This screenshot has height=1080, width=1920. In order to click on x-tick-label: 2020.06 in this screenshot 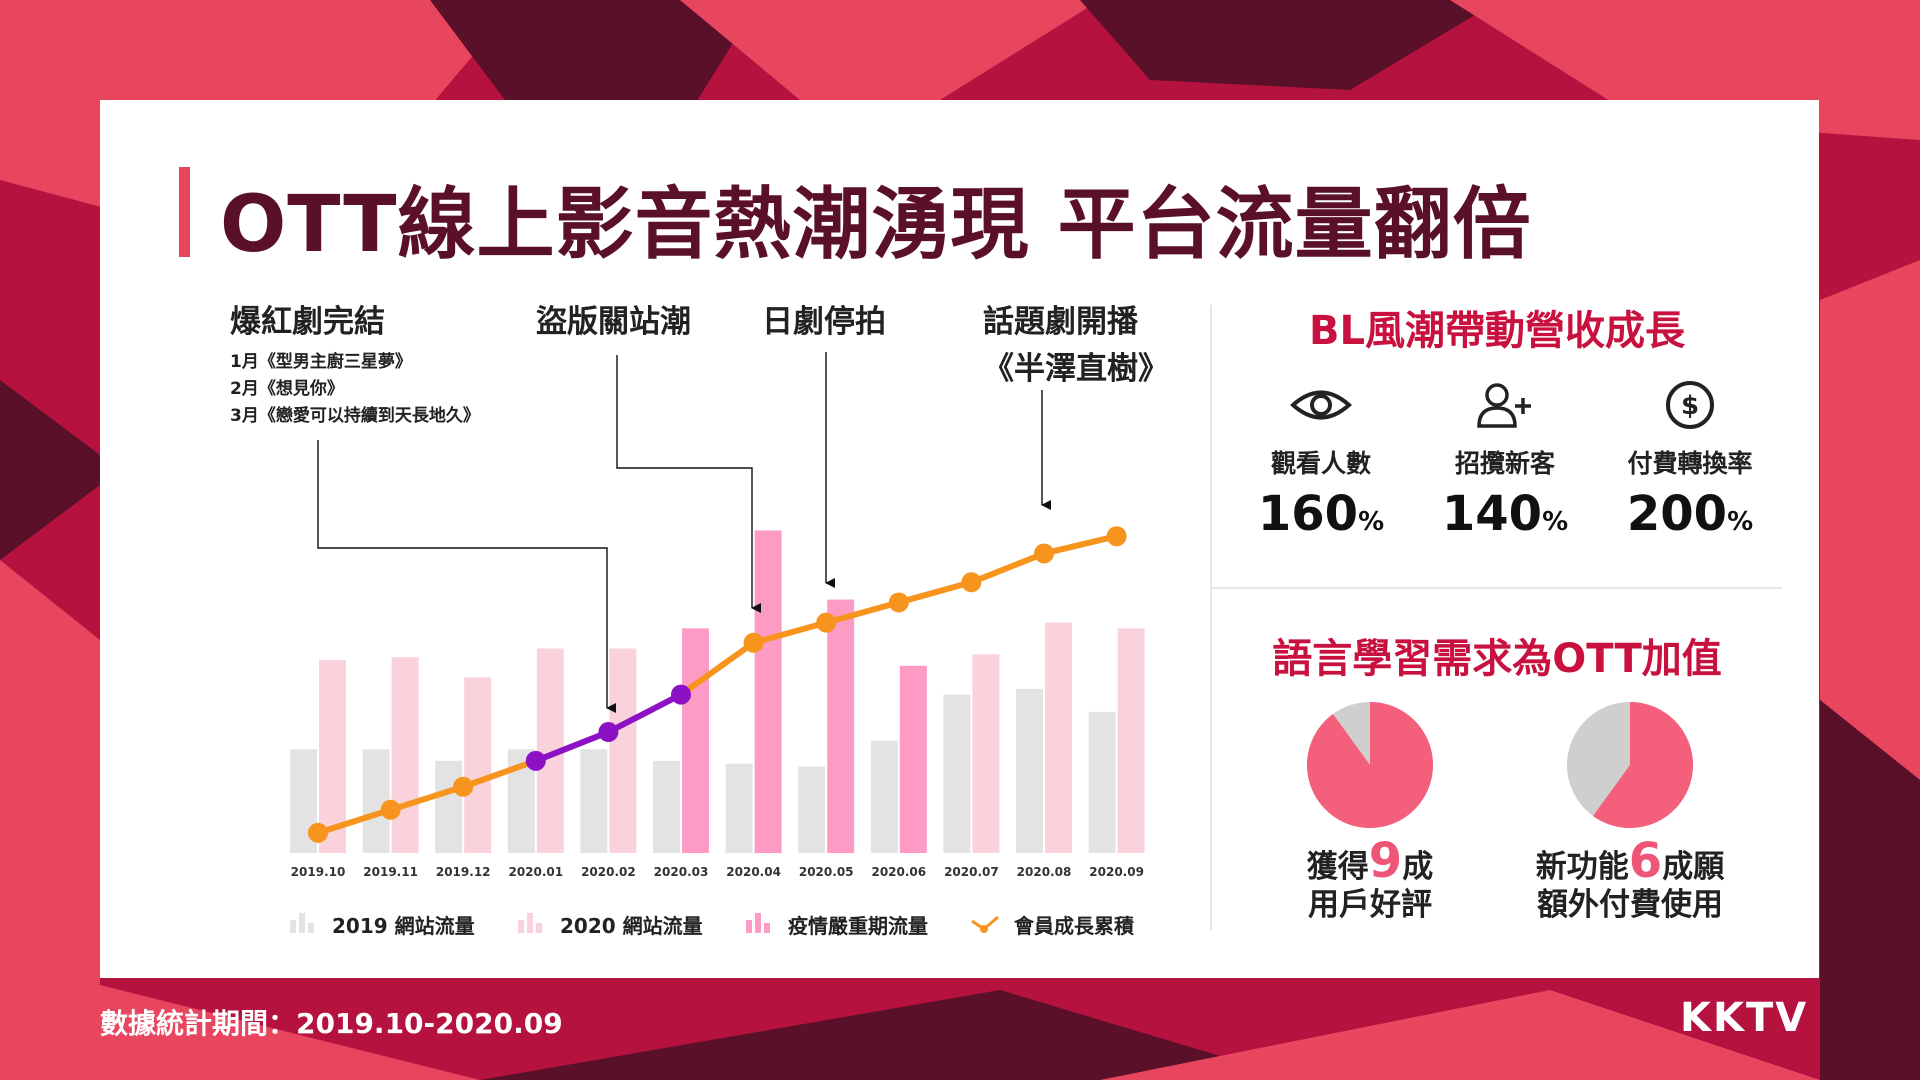, I will do `click(898, 872)`.